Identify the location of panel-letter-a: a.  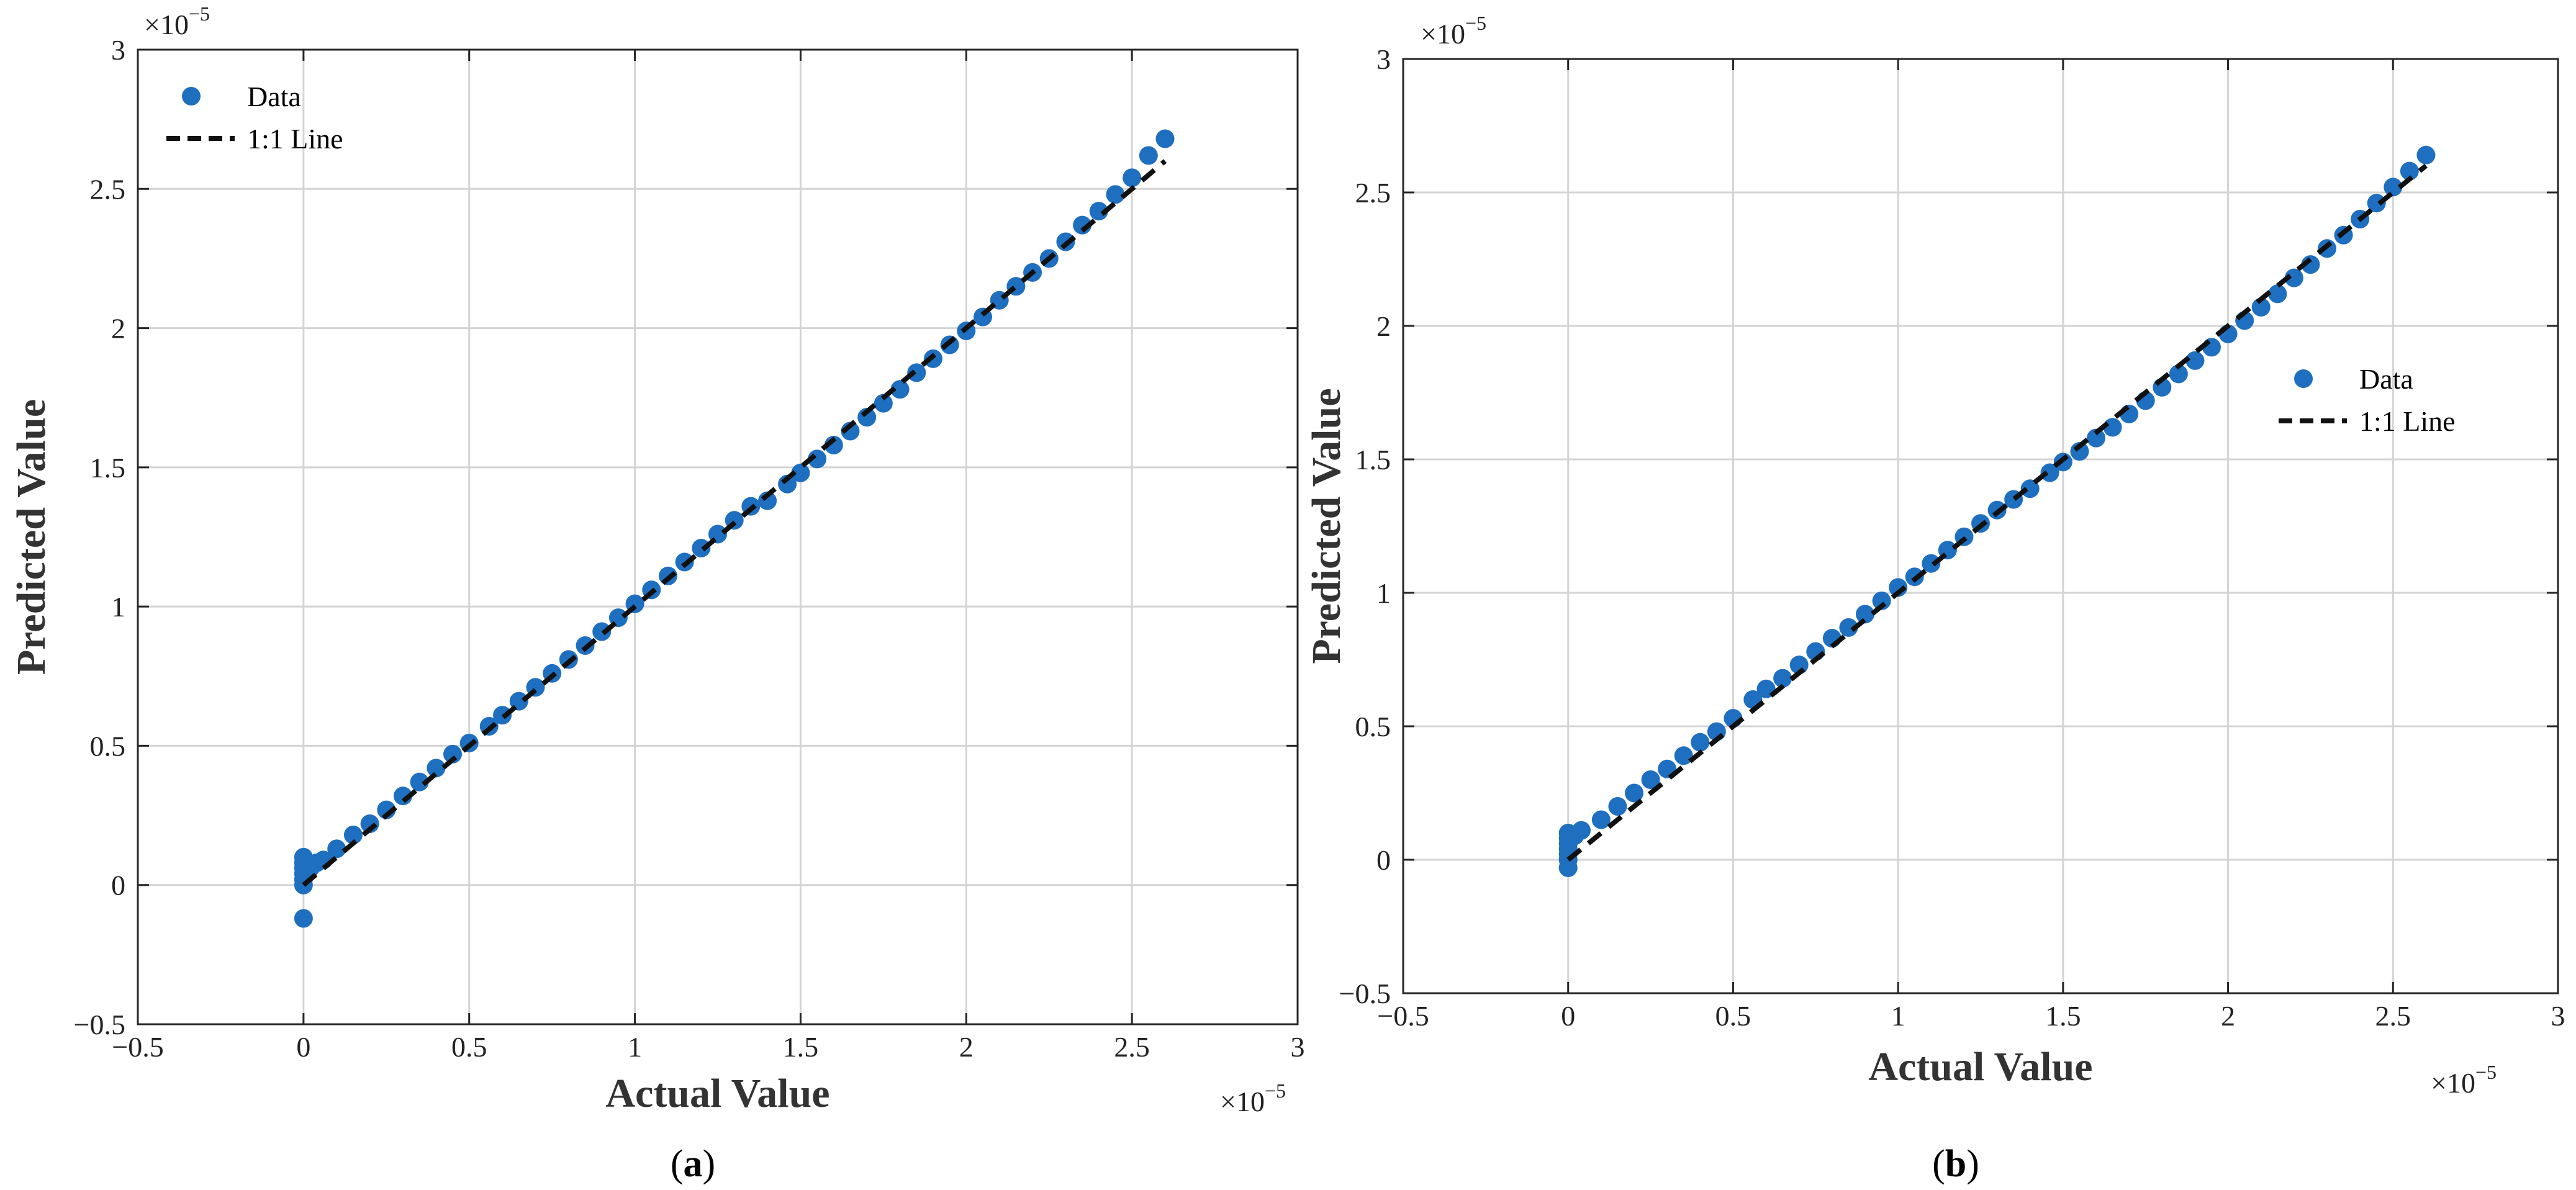
(693, 1164).